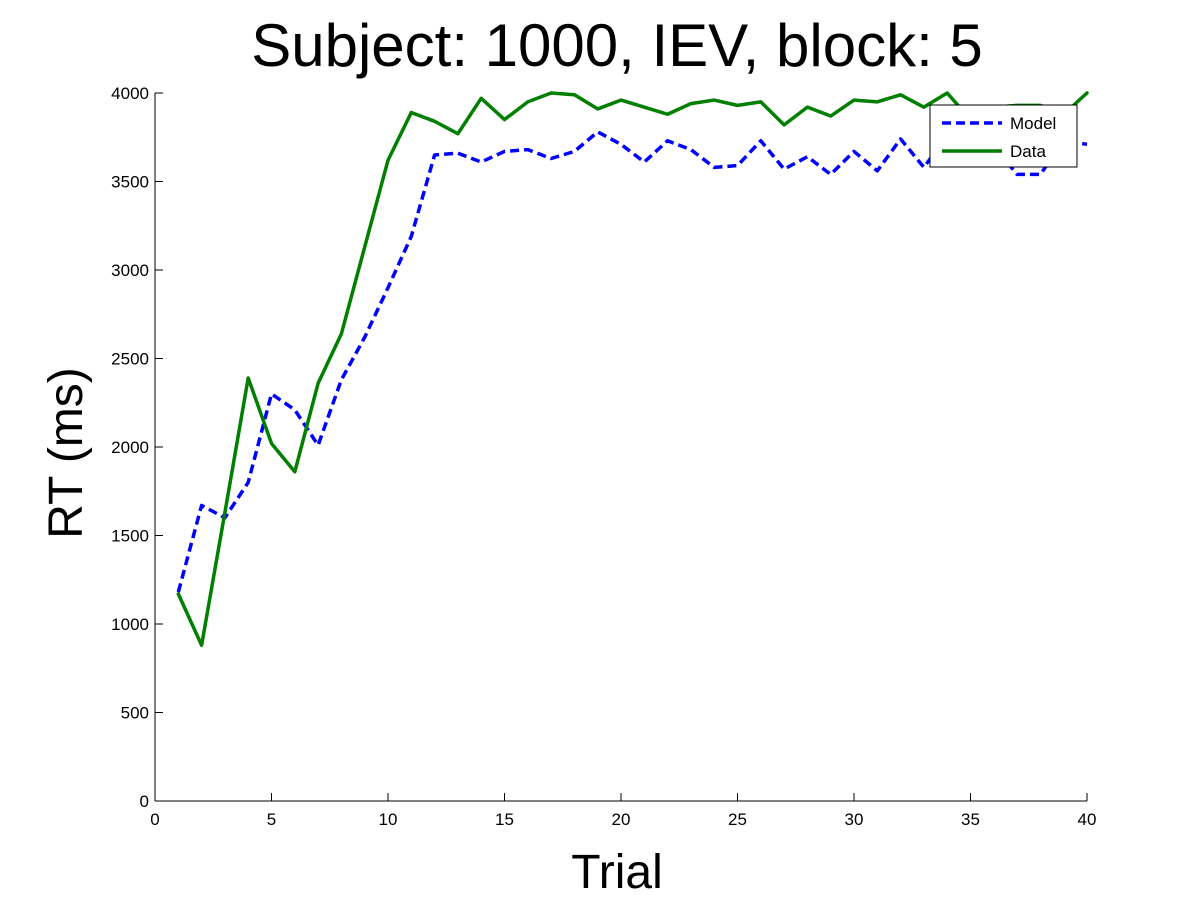  Describe the element at coordinates (271, 819) in the screenshot. I see `x-tick-label: 5` at that location.